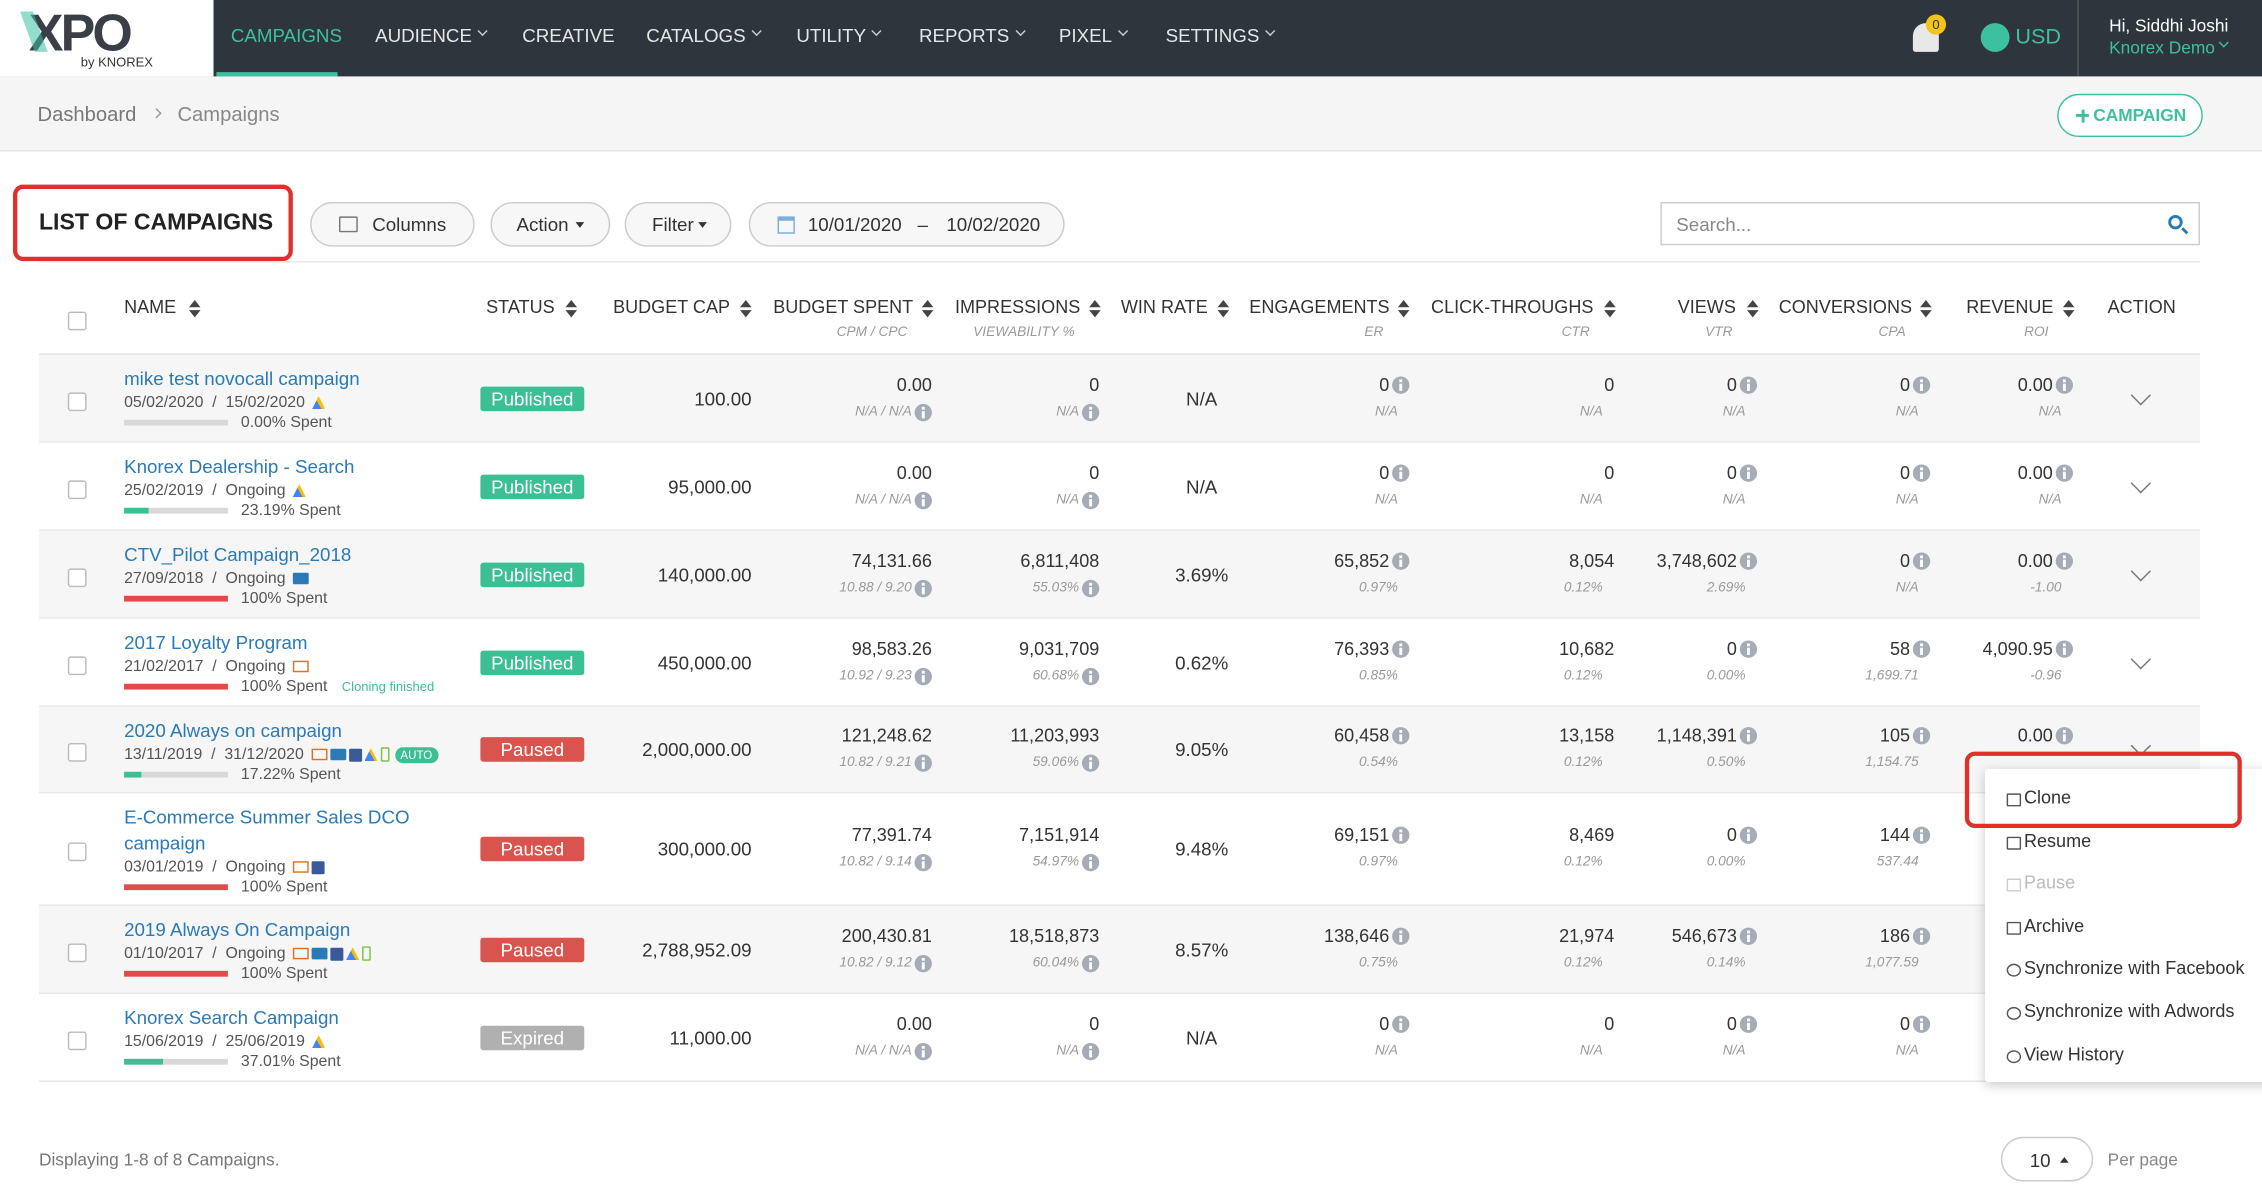 The image size is (2262, 1204). What do you see at coordinates (216, 642) in the screenshot?
I see `campaign-name: 2017 Loyalty Program` at bounding box center [216, 642].